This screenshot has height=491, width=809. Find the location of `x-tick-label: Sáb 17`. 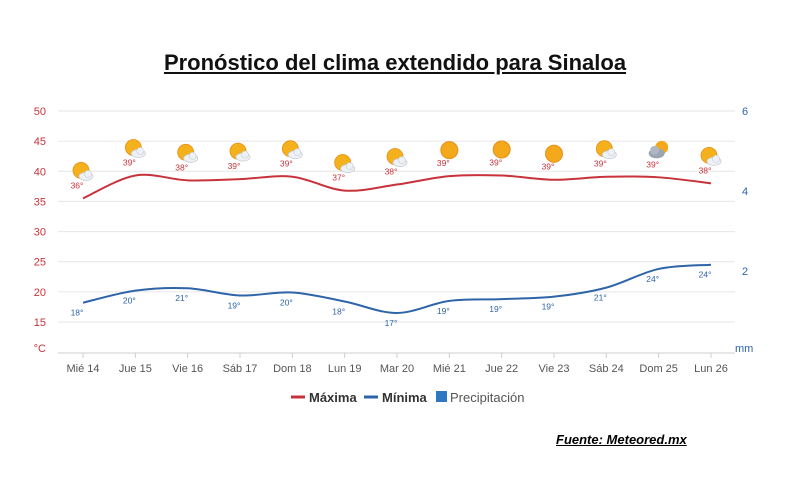

x-tick-label: Sáb 17 is located at coordinates (240, 369).